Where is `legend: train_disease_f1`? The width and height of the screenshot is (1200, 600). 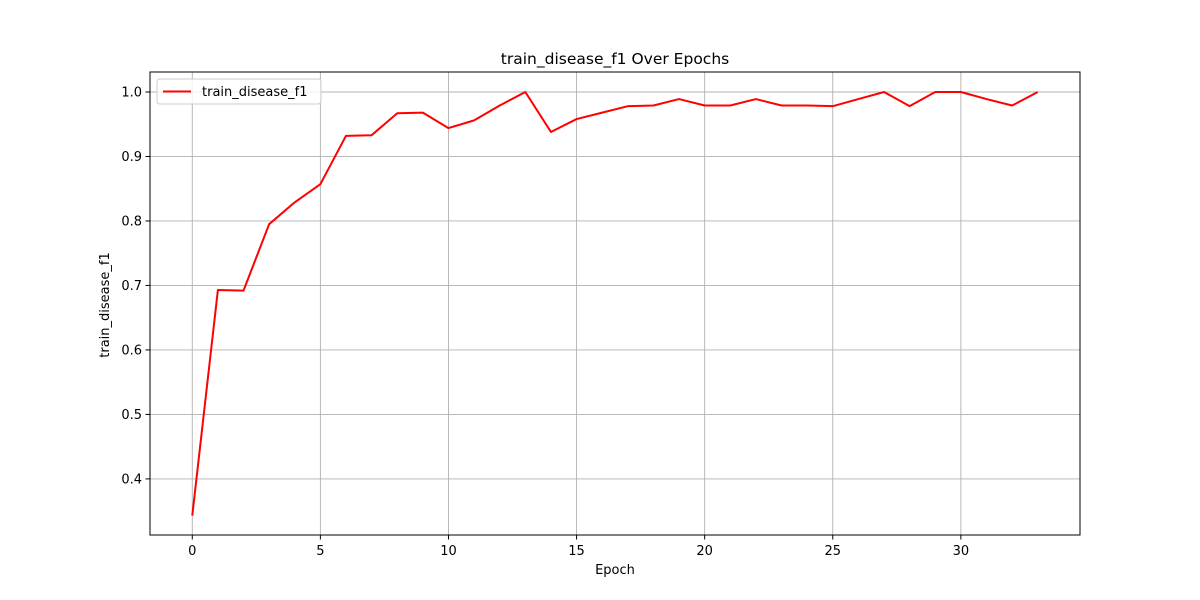 legend: train_disease_f1 is located at coordinates (239, 91).